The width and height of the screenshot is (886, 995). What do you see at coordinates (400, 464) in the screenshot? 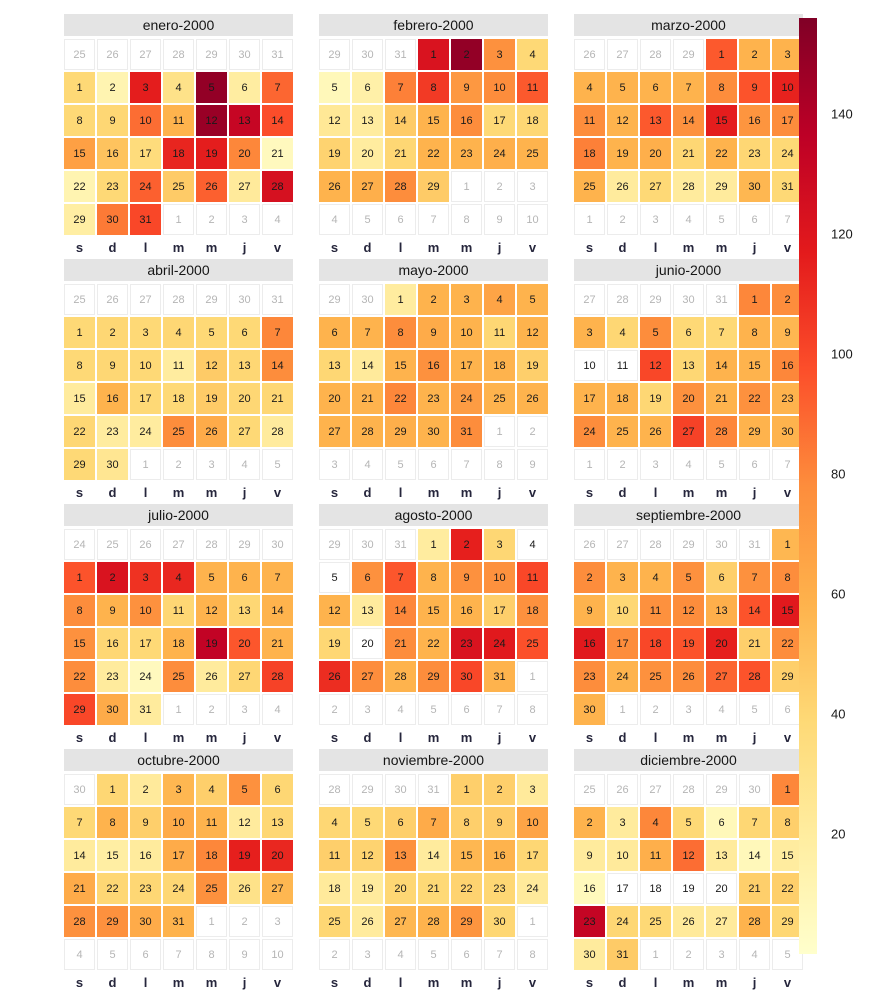
I see `day-cell-outside: 5` at bounding box center [400, 464].